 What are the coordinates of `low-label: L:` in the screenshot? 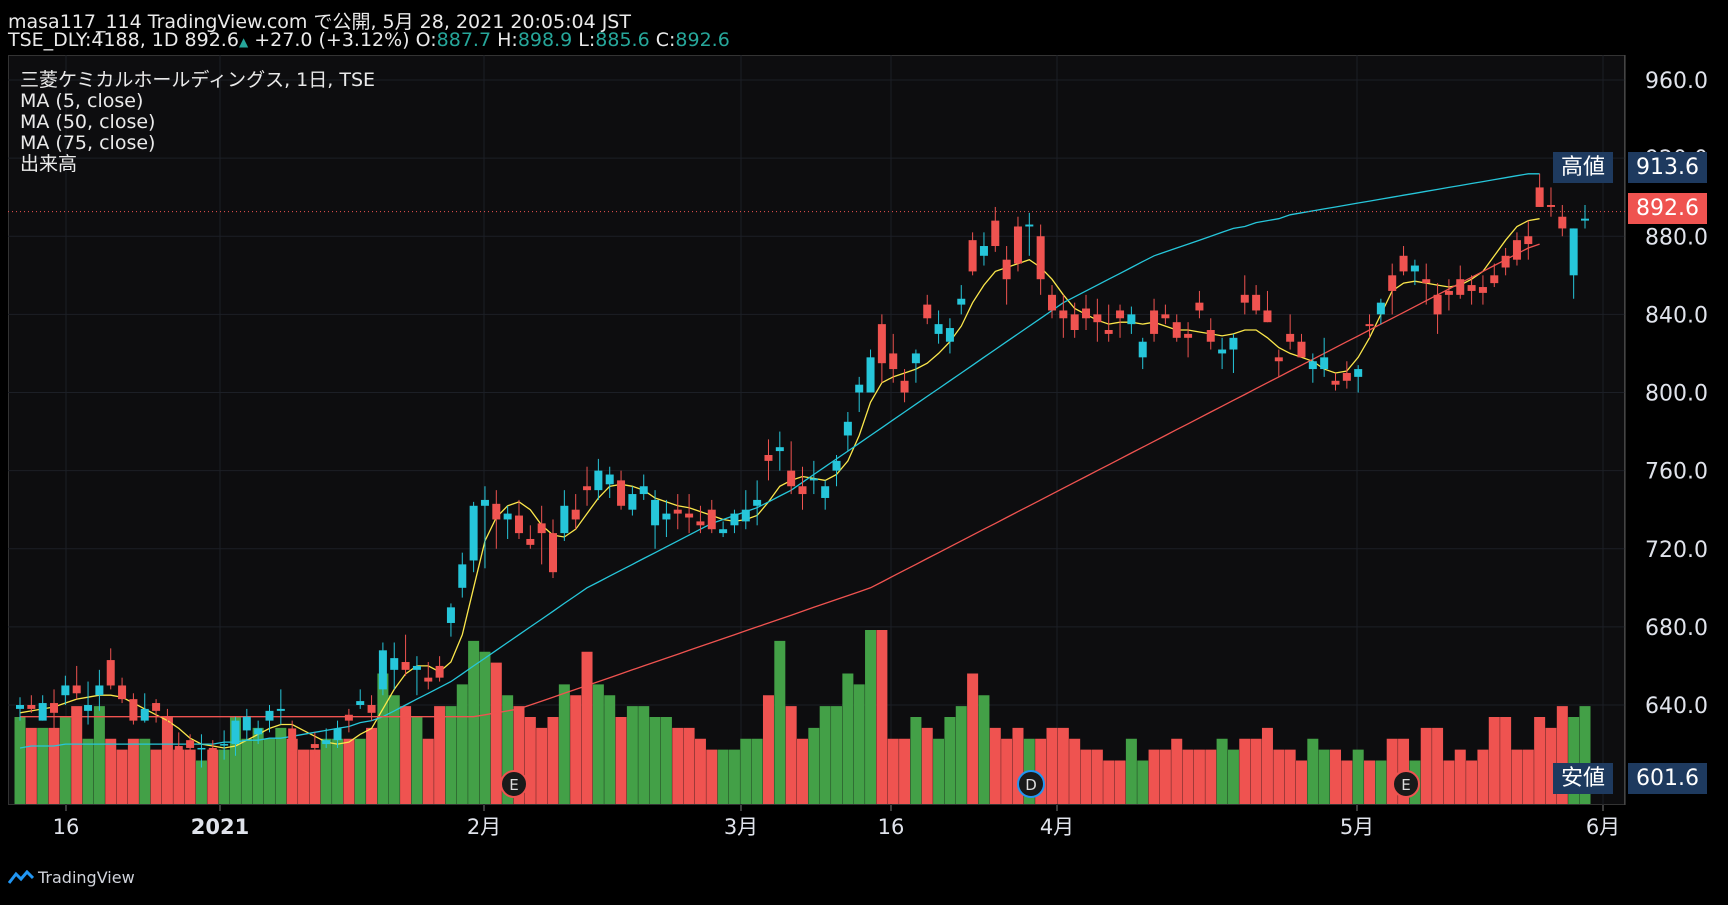 It's located at (587, 40).